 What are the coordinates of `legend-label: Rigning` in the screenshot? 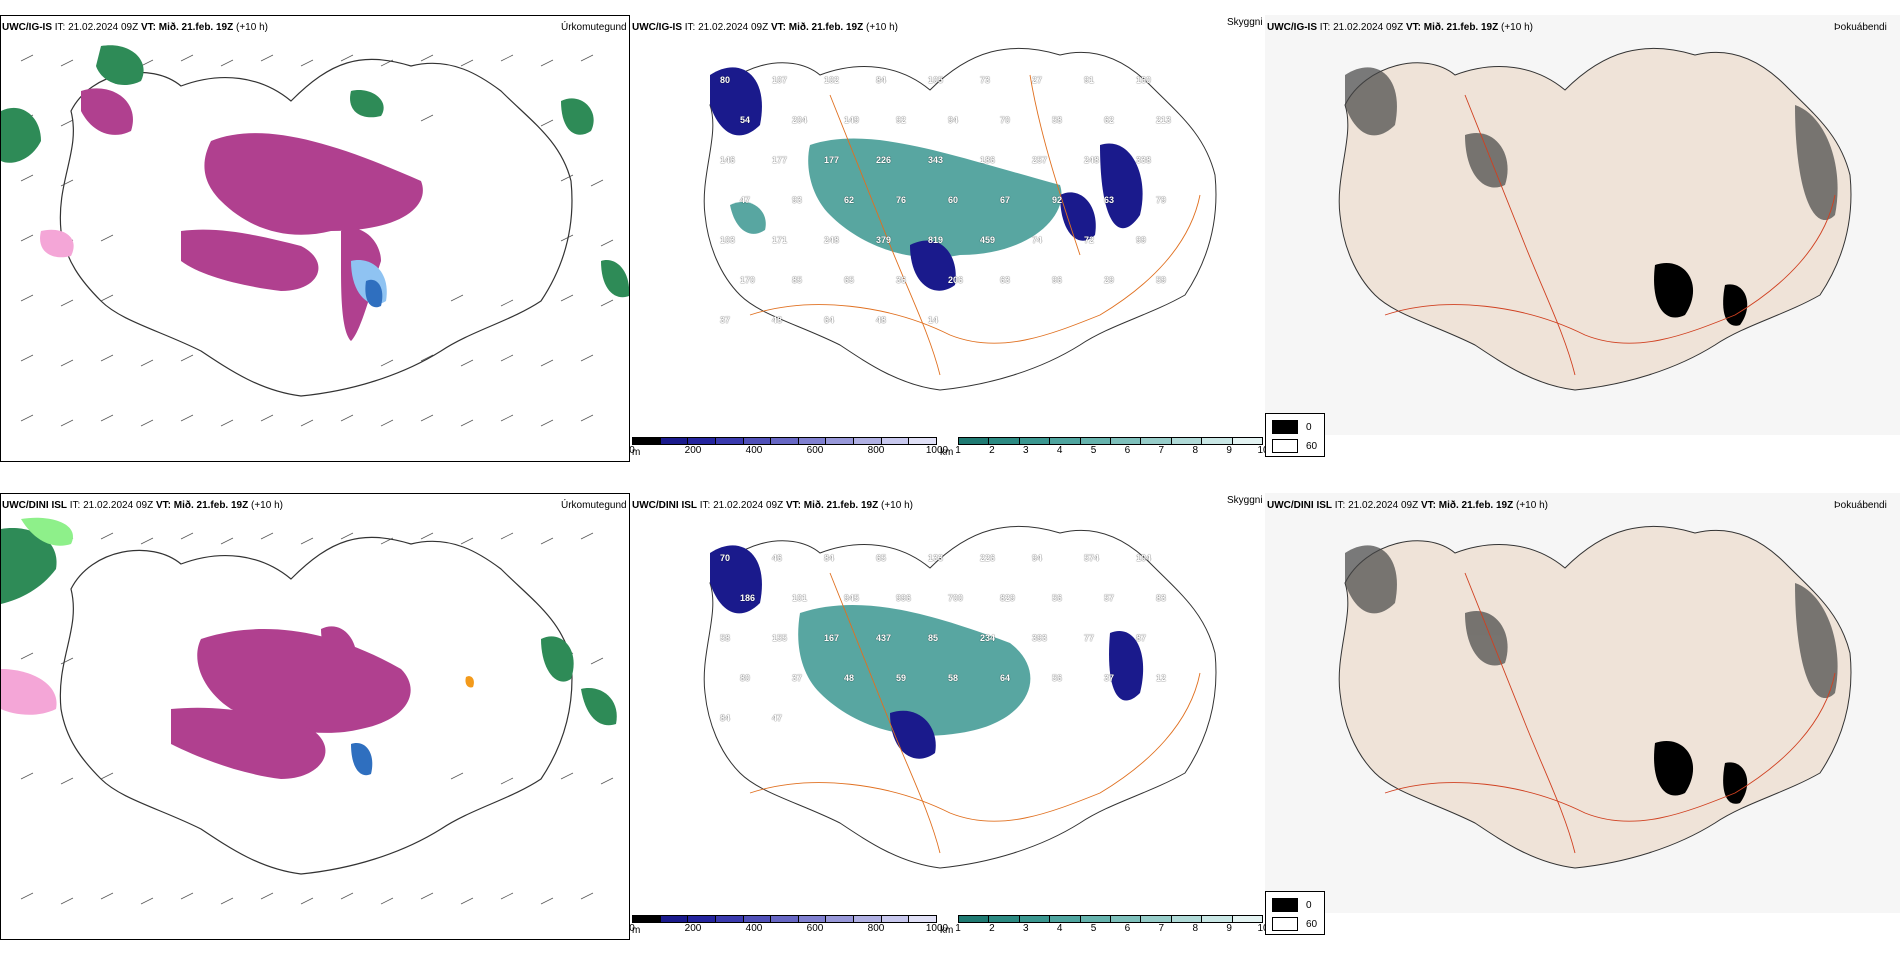 It's located at (80, 938).